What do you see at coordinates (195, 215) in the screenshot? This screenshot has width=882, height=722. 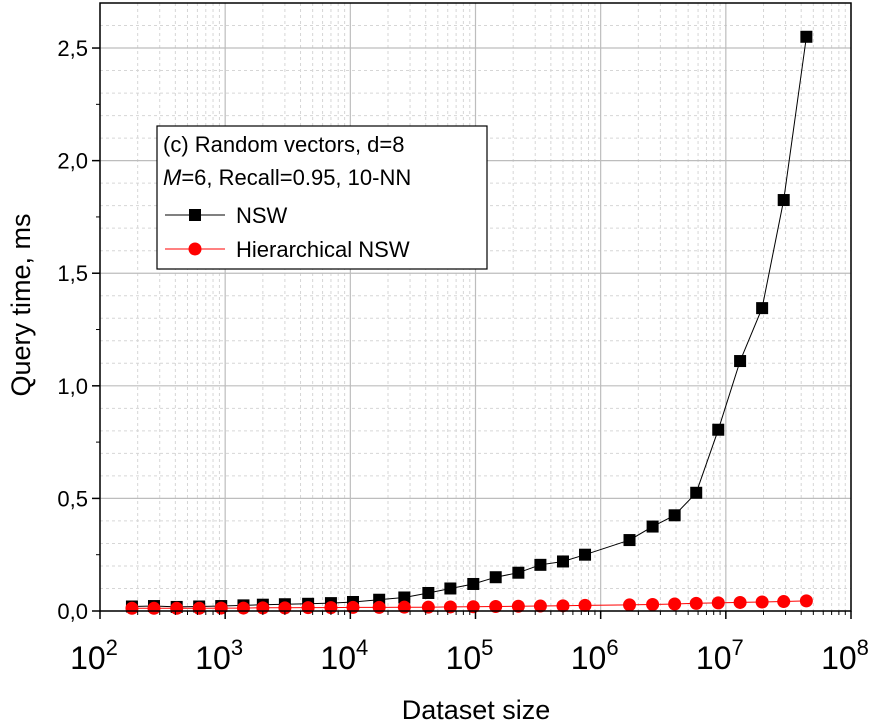 I see `legend-nsw-marker` at bounding box center [195, 215].